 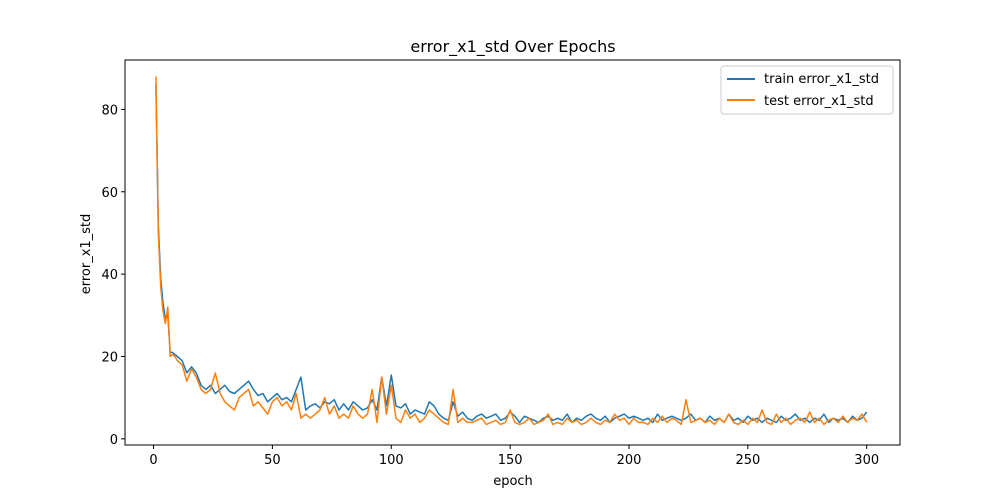 What do you see at coordinates (153, 460) in the screenshot?
I see `x-tick-label: 0` at bounding box center [153, 460].